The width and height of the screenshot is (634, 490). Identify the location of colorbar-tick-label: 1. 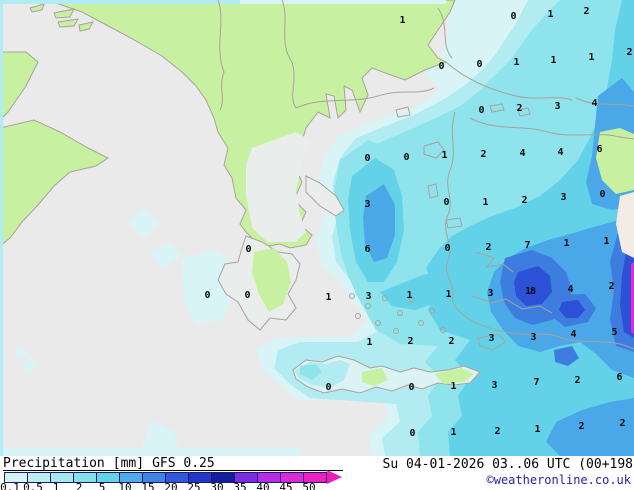
(56, 485).